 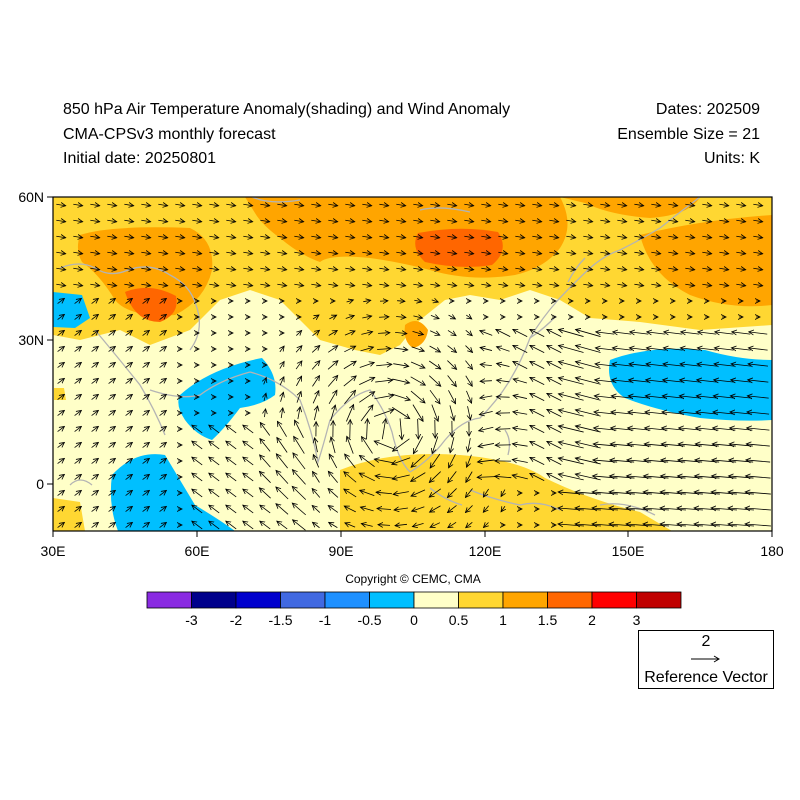 I want to click on lat-tick-30n: 30N, so click(x=31, y=340).